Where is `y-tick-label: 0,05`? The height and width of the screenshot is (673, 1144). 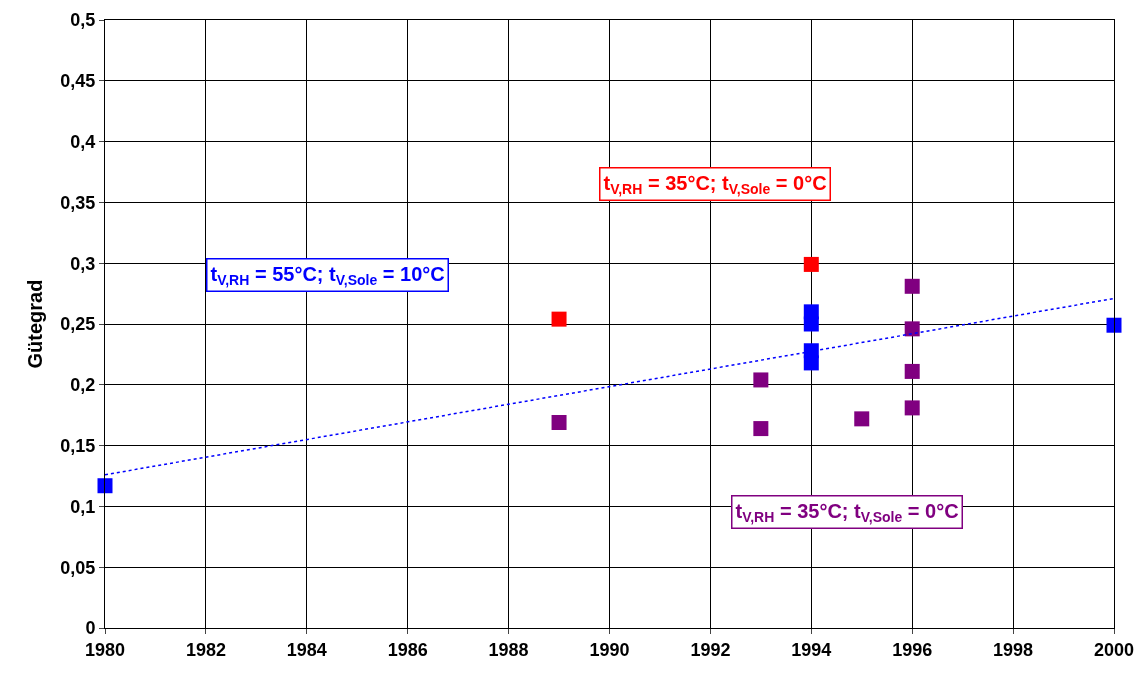
y-tick-label: 0,05 is located at coordinates (78, 567).